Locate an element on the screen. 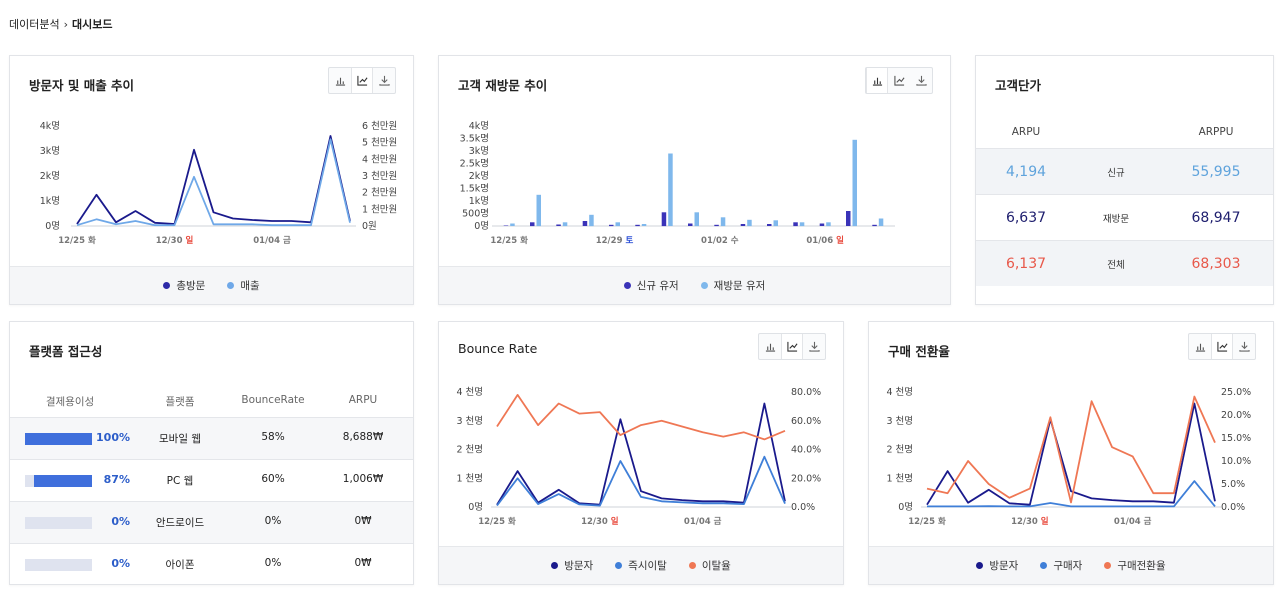 The height and width of the screenshot is (594, 1280). column-header: ARPU is located at coordinates (363, 400).